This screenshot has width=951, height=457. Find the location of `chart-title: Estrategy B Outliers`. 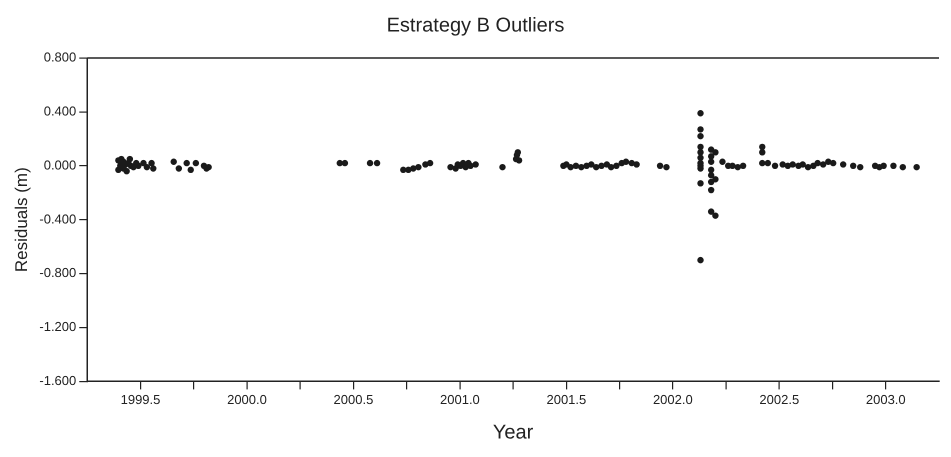

chart-title: Estrategy B Outliers is located at coordinates (475, 25).